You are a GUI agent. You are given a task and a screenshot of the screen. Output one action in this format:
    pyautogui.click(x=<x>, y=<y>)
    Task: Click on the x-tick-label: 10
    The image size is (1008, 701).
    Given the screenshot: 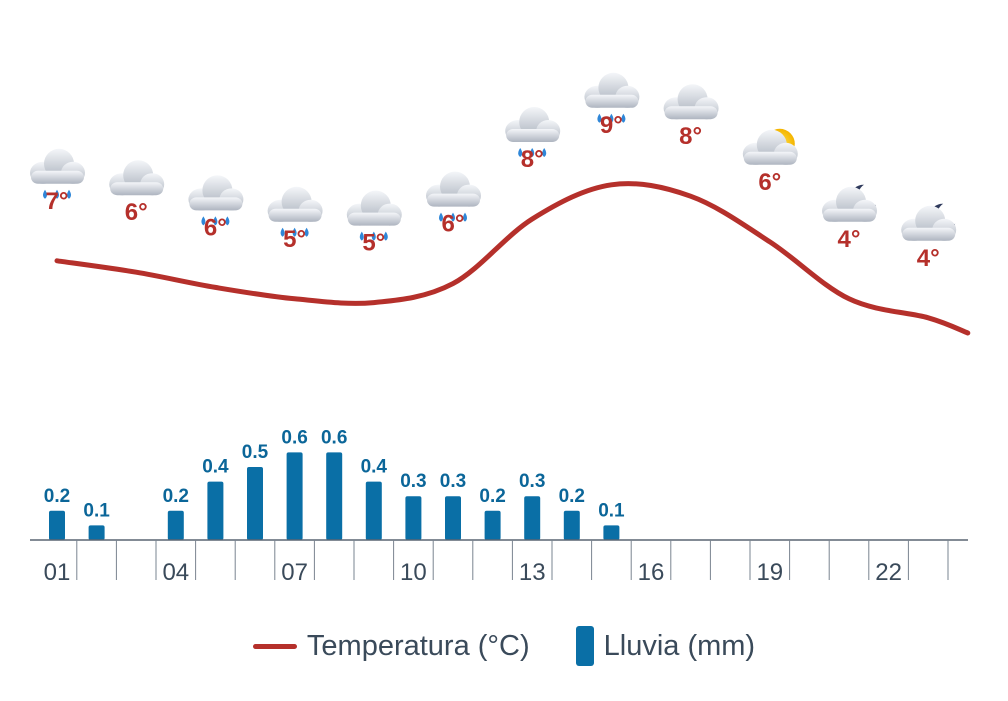 What is the action you would take?
    pyautogui.click(x=413, y=572)
    